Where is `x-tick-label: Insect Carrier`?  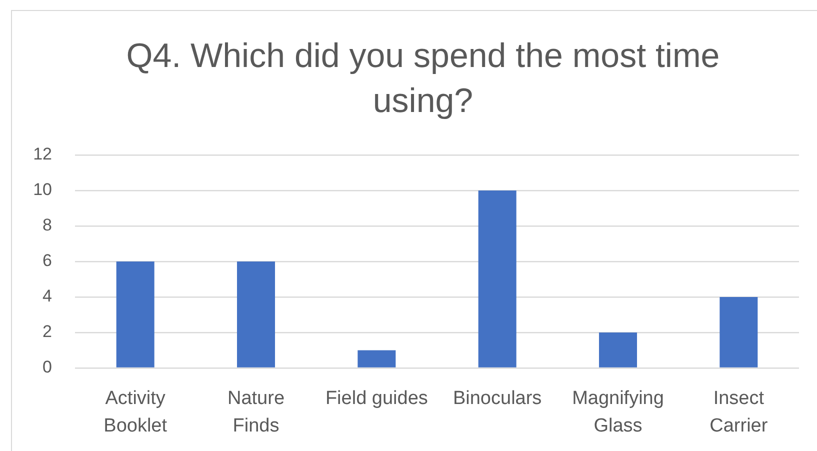 x-tick-label: Insect Carrier is located at coordinates (739, 412).